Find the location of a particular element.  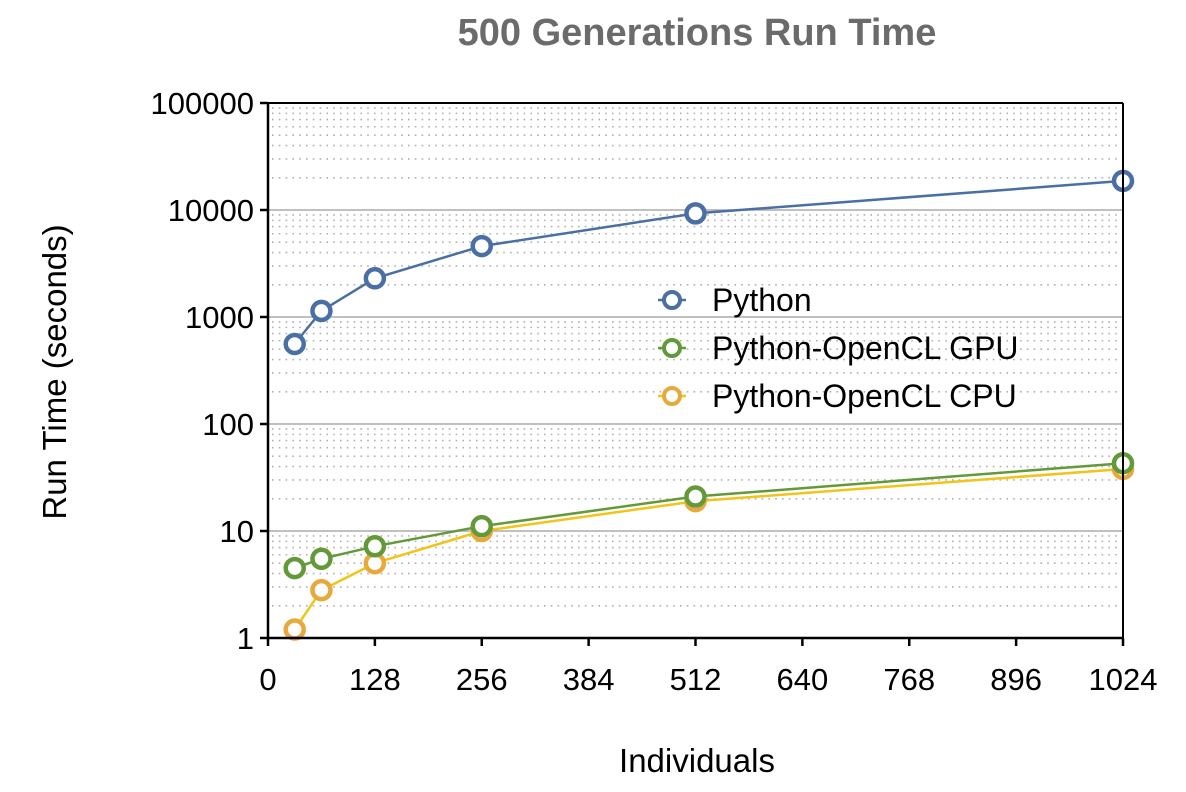

x-tick-labels: 0 128 256 384 512 640 768 896 1024 is located at coordinates (708, 679).